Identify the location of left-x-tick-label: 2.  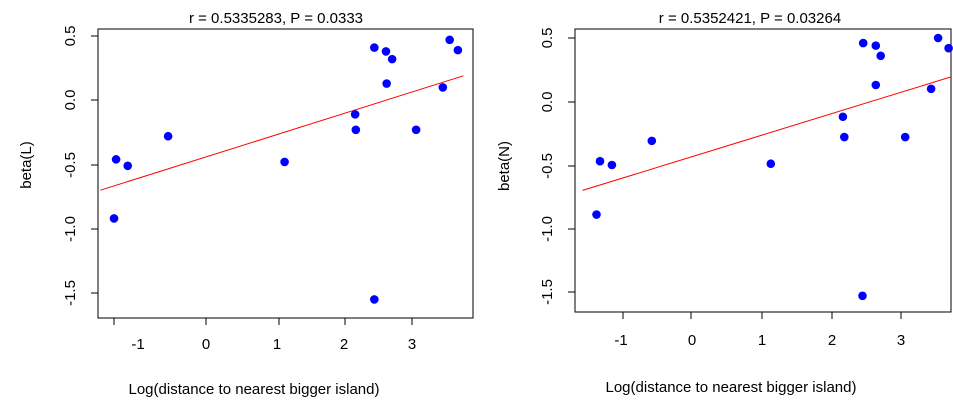
(344, 344).